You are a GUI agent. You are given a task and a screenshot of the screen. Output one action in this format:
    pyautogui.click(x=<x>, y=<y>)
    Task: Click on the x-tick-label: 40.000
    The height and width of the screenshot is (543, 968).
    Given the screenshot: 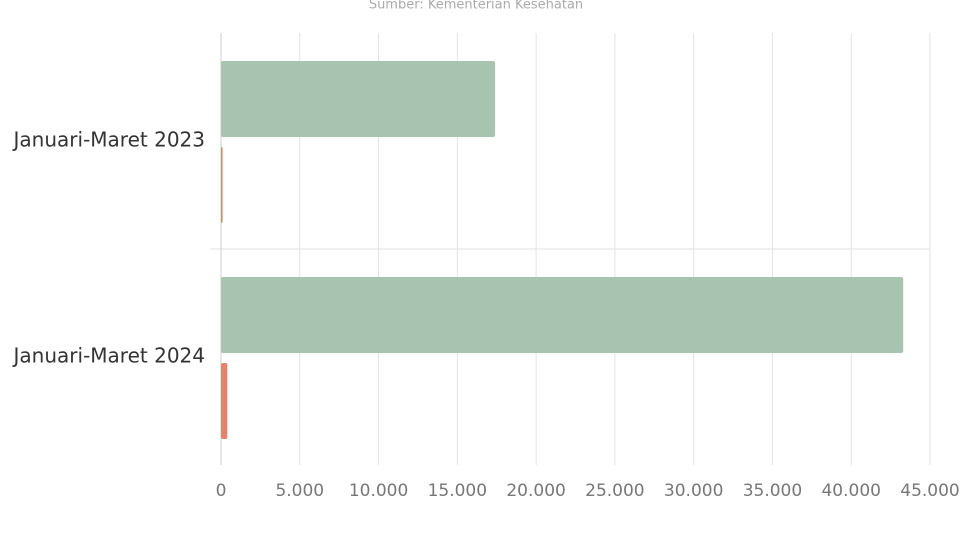 What is the action you would take?
    pyautogui.click(x=850, y=491)
    